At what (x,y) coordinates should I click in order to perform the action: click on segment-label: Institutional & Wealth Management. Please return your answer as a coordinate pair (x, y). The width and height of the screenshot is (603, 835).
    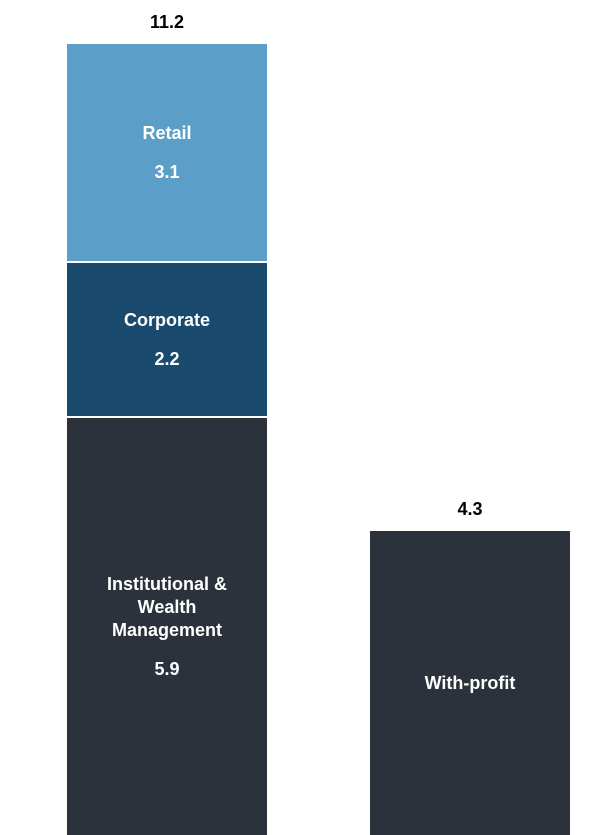
    Looking at the image, I should click on (167, 606).